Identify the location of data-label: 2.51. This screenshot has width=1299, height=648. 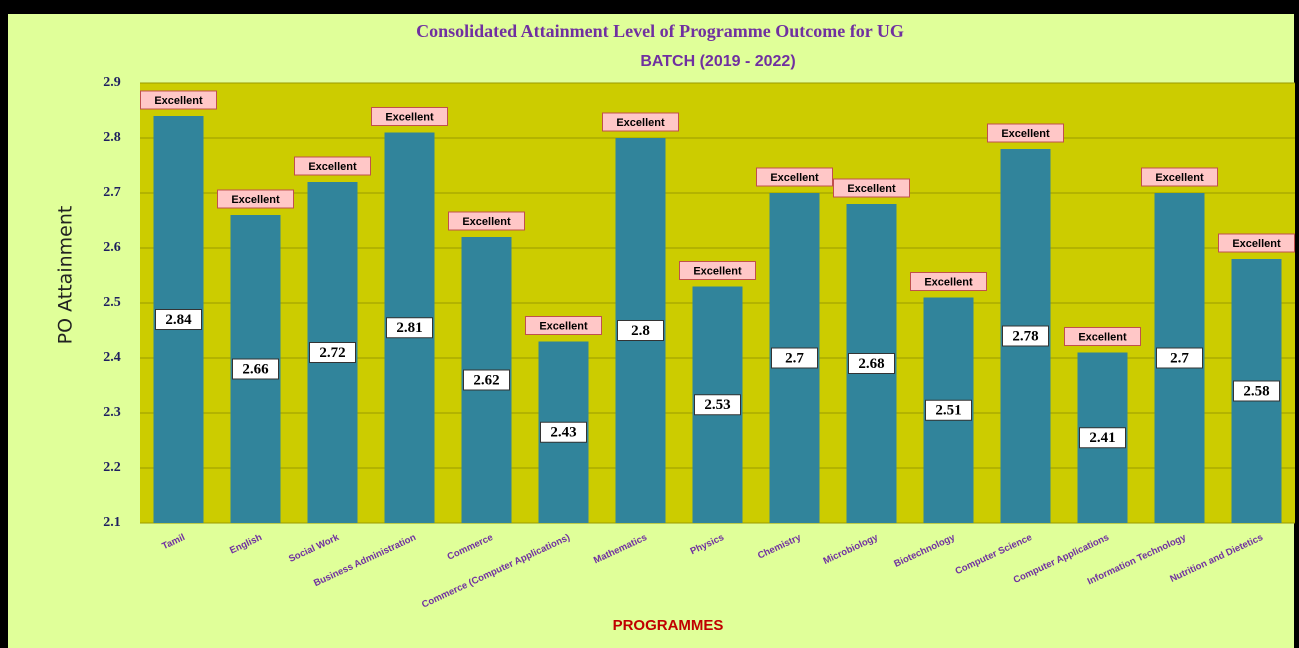
(948, 411).